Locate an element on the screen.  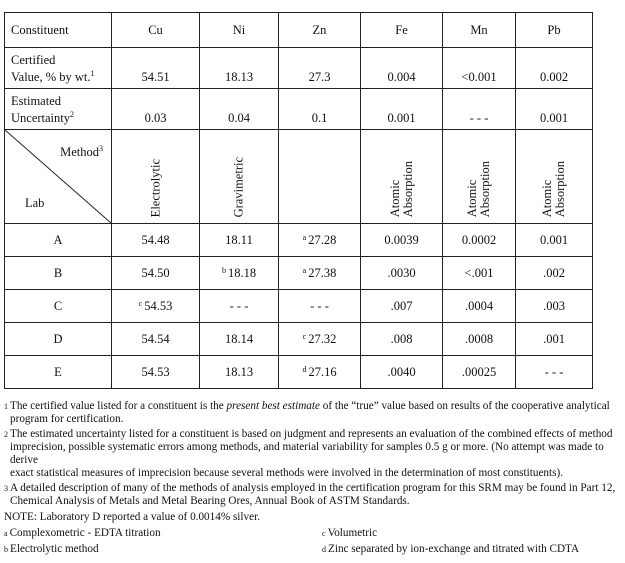
lab-name: B is located at coordinates (58, 273).